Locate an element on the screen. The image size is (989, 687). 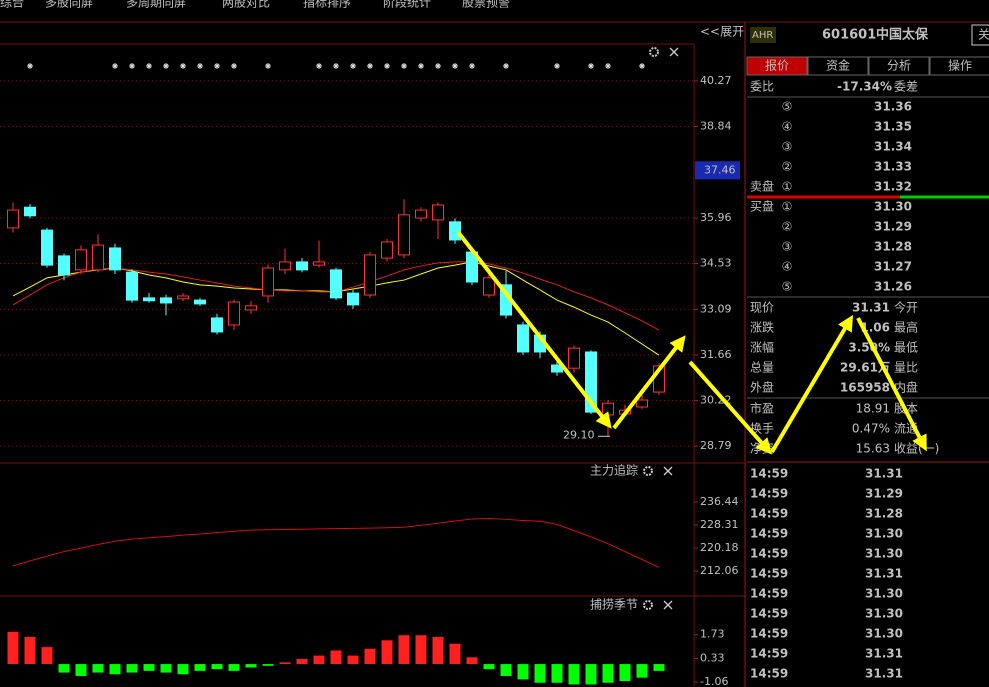
menu-item: 多股同屏 is located at coordinates (69, 5).